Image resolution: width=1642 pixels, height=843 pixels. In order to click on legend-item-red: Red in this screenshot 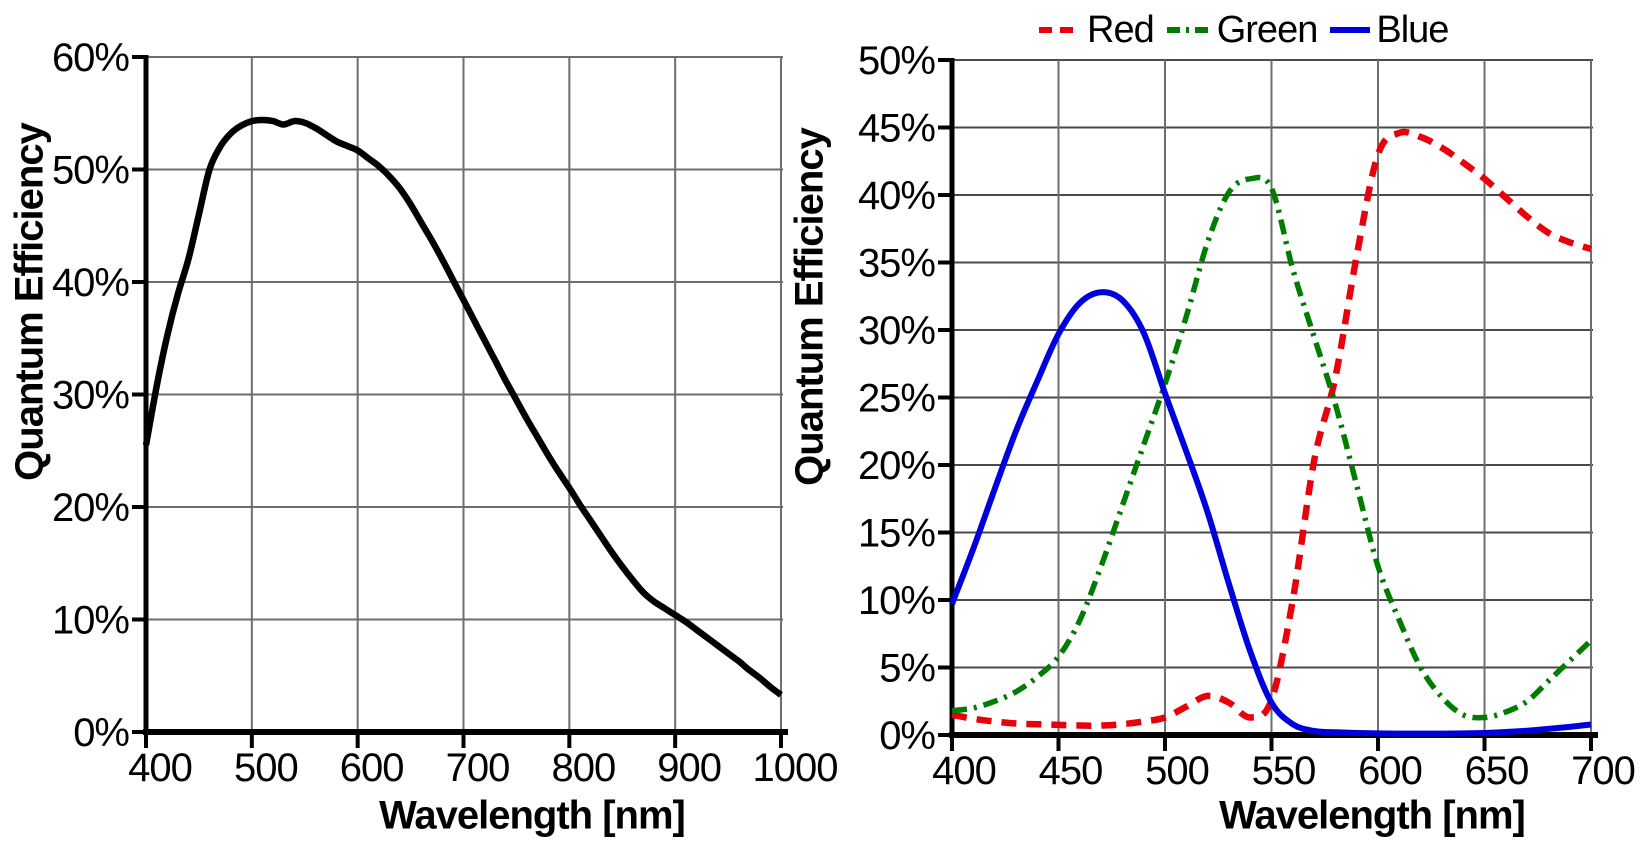, I will do `click(1096, 30)`.